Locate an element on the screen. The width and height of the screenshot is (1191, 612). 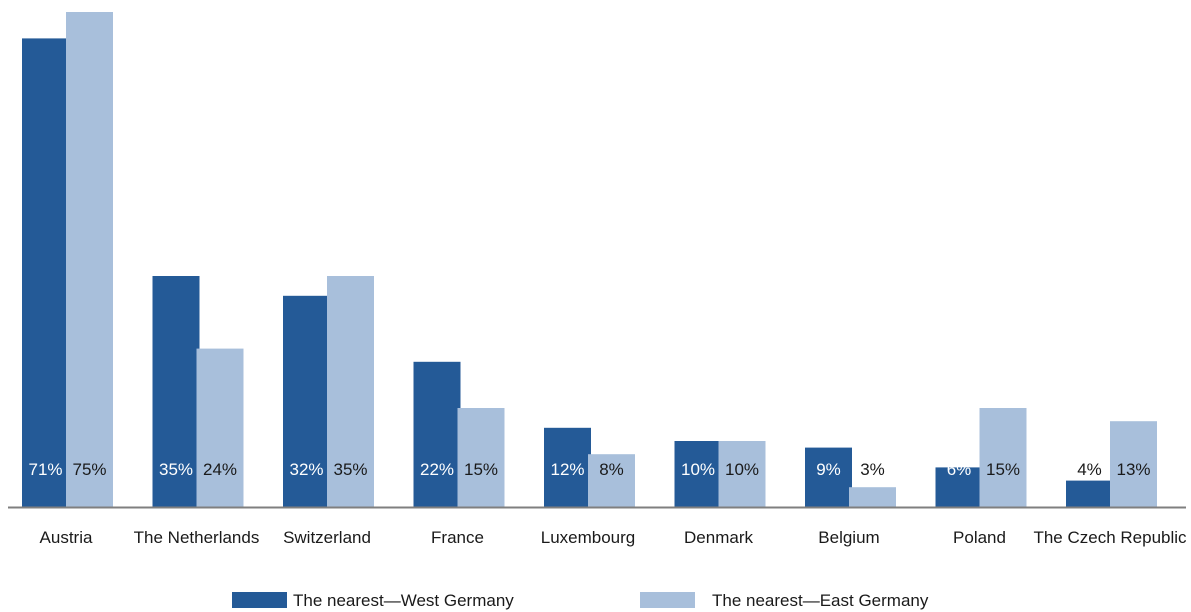
value-label-west-the-czech-republic: 4% is located at coordinates (1089, 469).